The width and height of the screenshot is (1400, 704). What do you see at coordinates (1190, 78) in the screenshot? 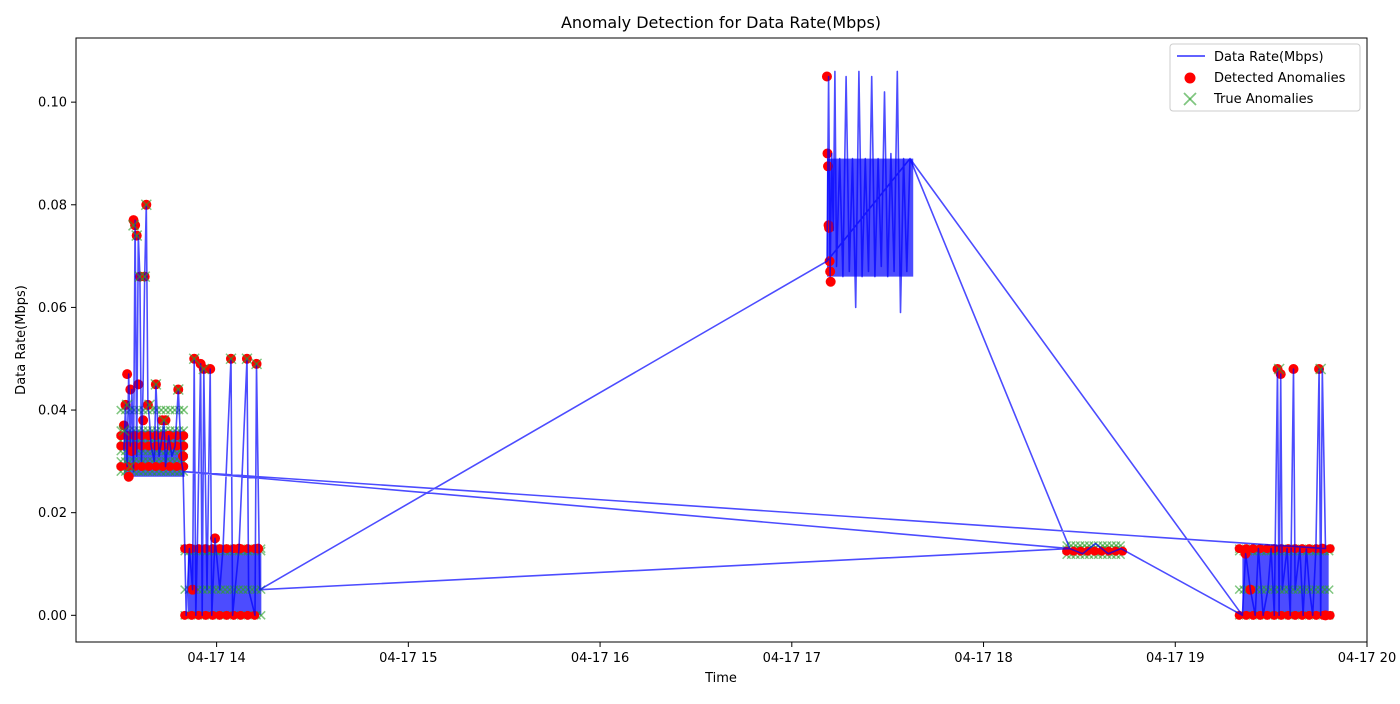
I see `legend-detected-swatch` at bounding box center [1190, 78].